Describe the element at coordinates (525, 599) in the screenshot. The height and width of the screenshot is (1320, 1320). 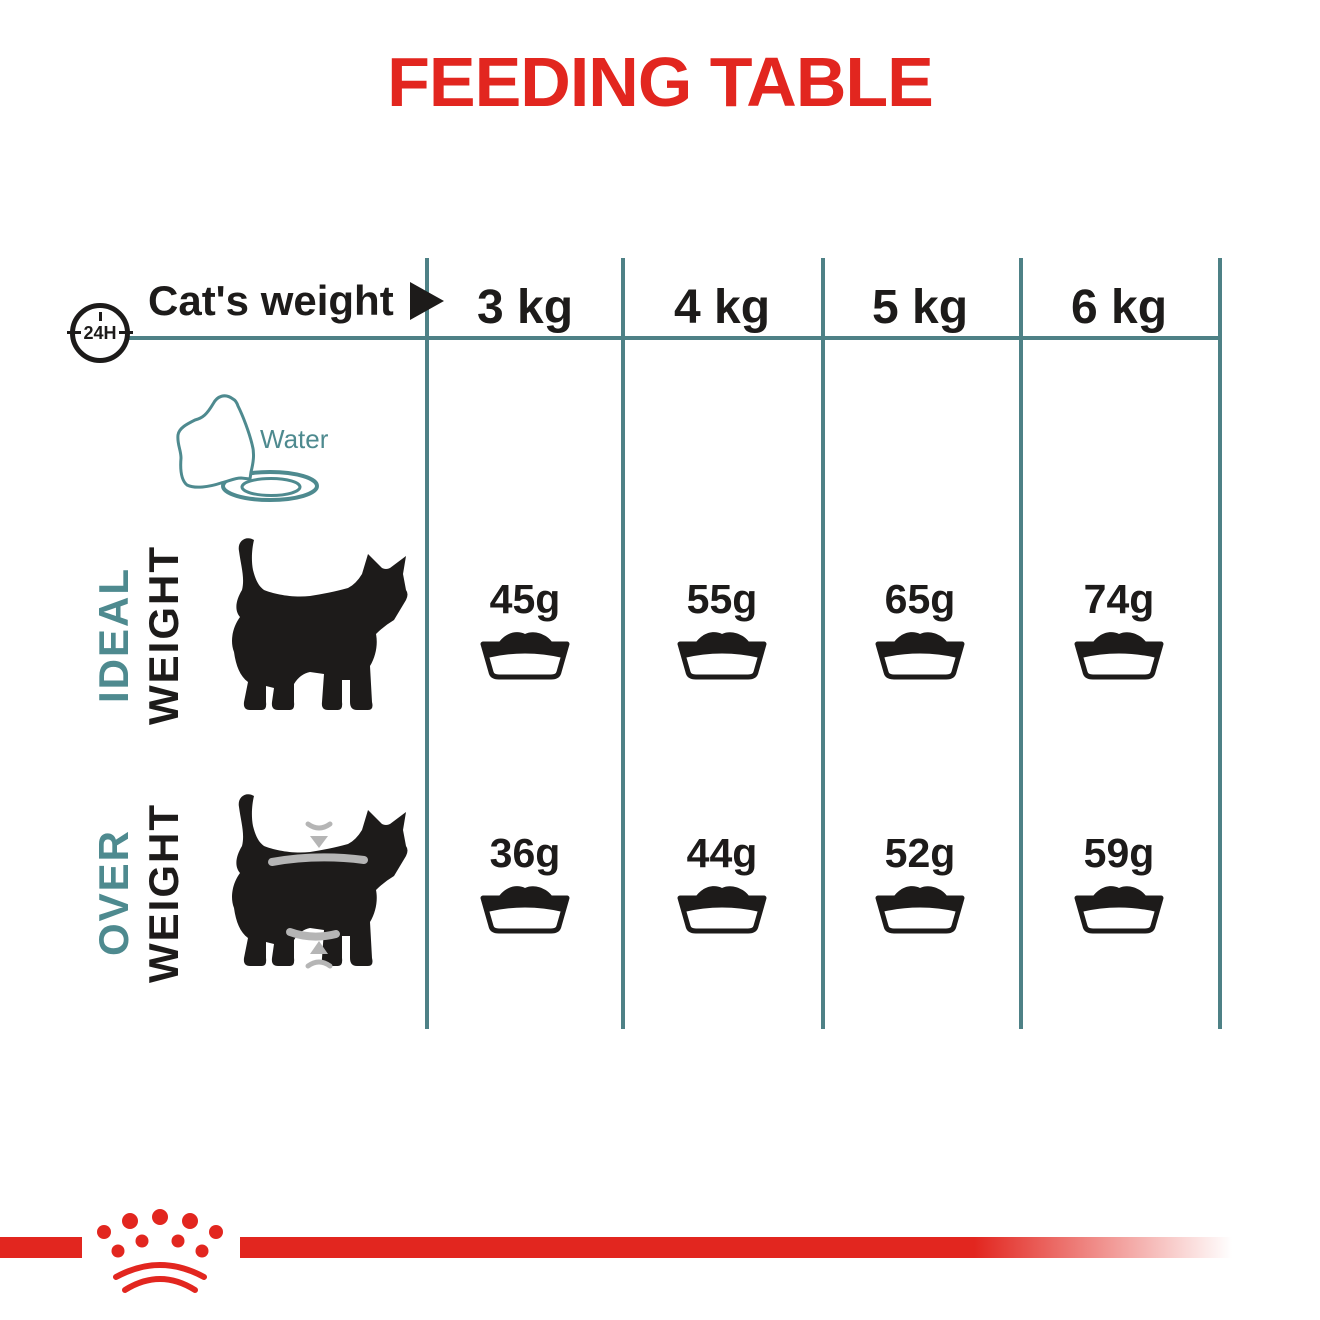
I see `ration-value: 45g` at that location.